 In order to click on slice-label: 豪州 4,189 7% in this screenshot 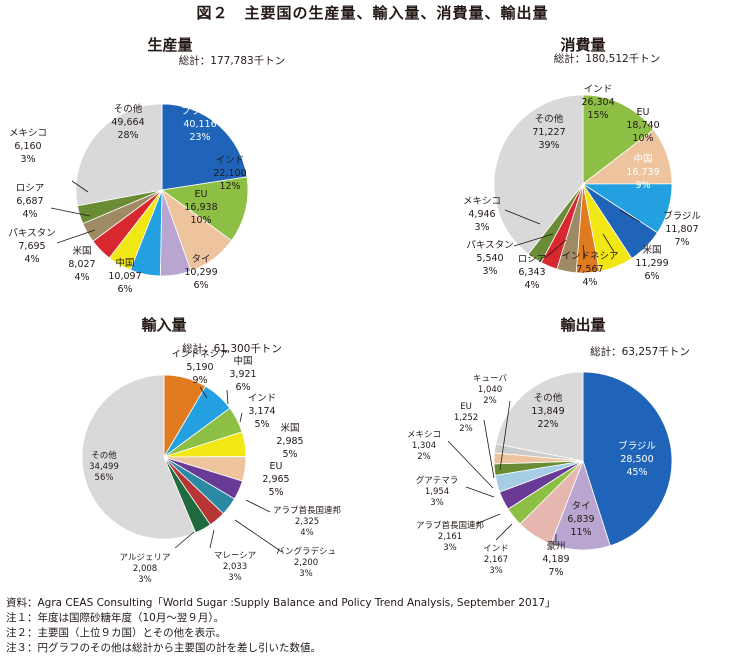, I will do `click(555, 559)`.